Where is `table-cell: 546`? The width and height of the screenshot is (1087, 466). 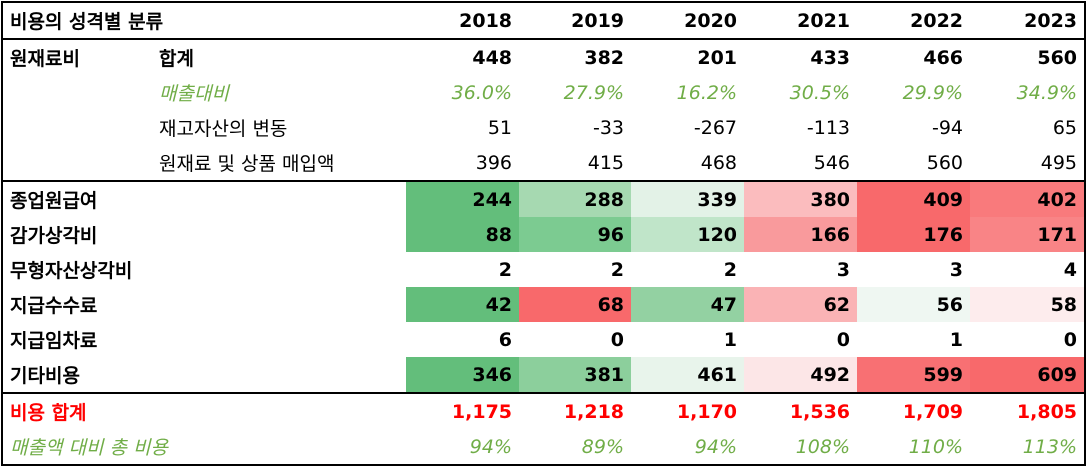 table-cell: 546 is located at coordinates (801, 163).